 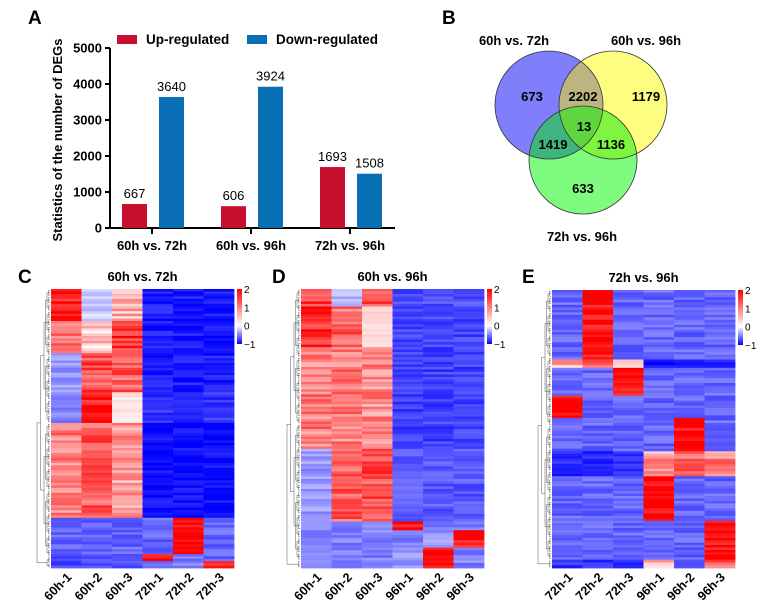 I want to click on venn-value-bc: 1136, so click(x=611, y=144).